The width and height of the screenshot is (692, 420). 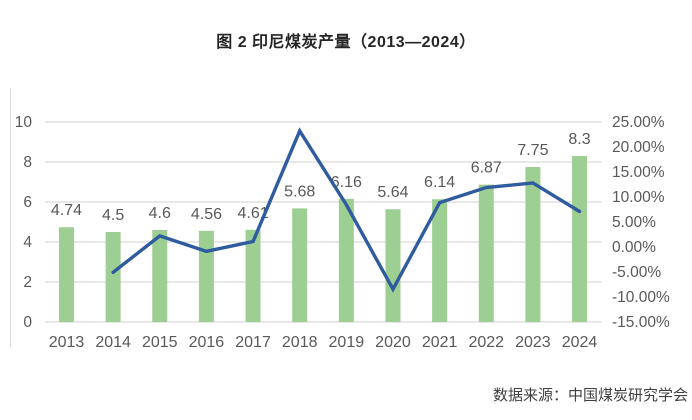 What do you see at coordinates (253, 275) in the screenshot?
I see `bar-2017` at bounding box center [253, 275].